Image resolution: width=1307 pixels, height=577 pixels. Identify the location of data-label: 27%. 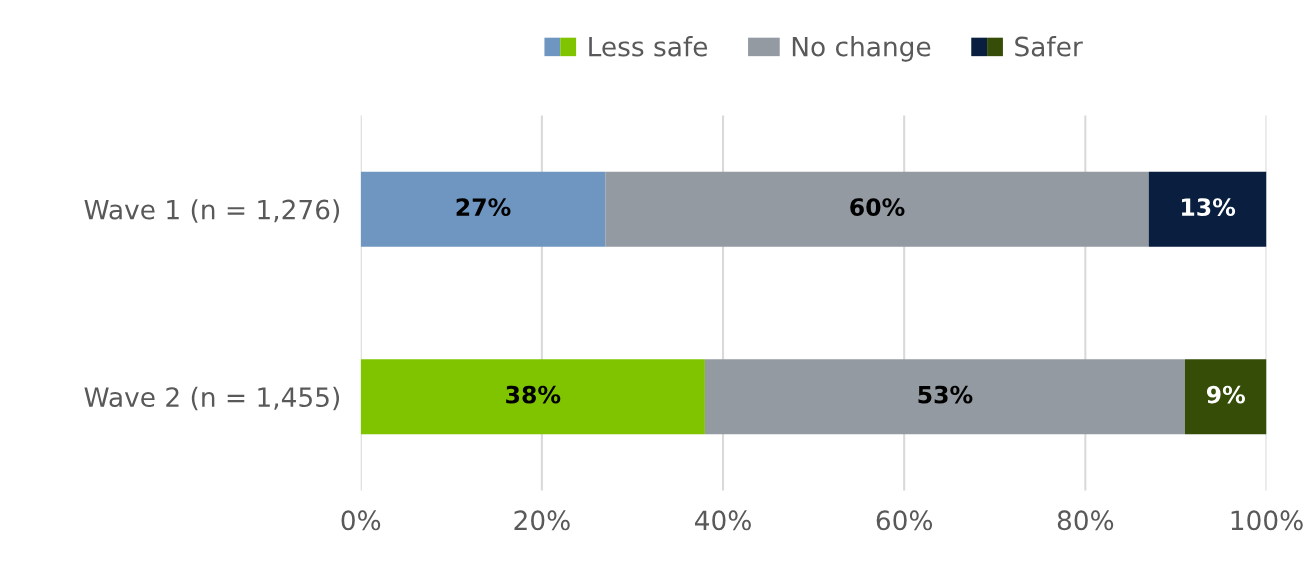
(483, 207).